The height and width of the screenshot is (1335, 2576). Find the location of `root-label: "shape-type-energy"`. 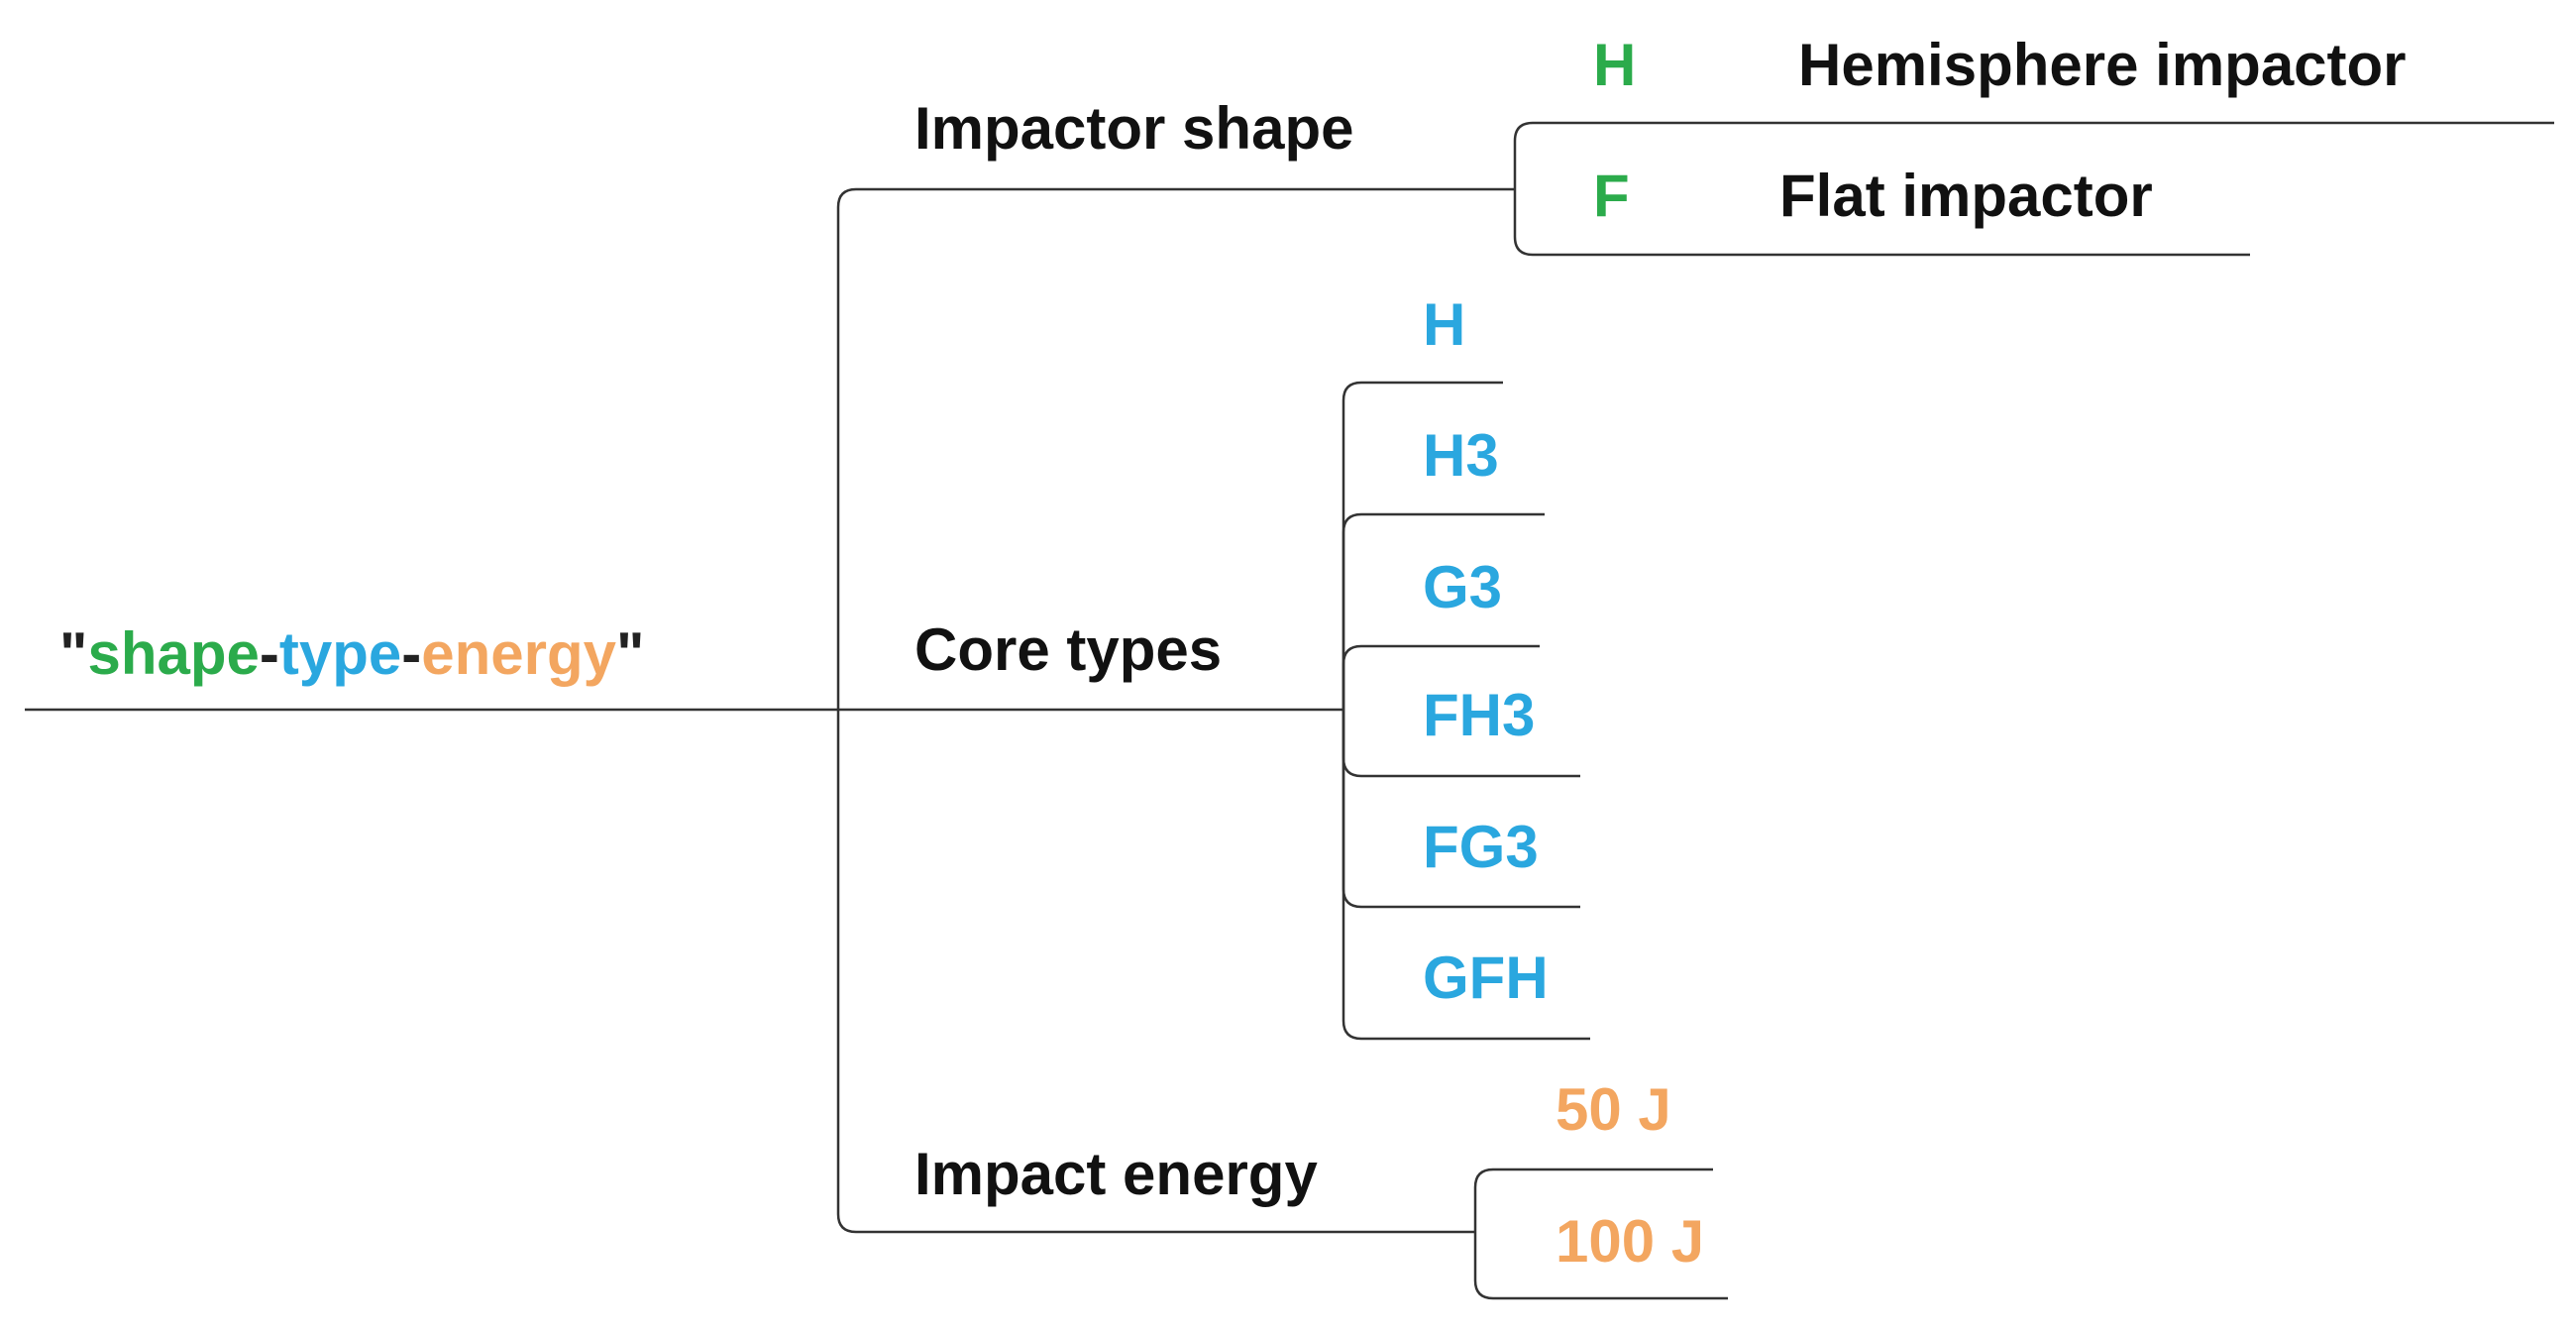

root-label: "shape-type-energy" is located at coordinates (351, 653).